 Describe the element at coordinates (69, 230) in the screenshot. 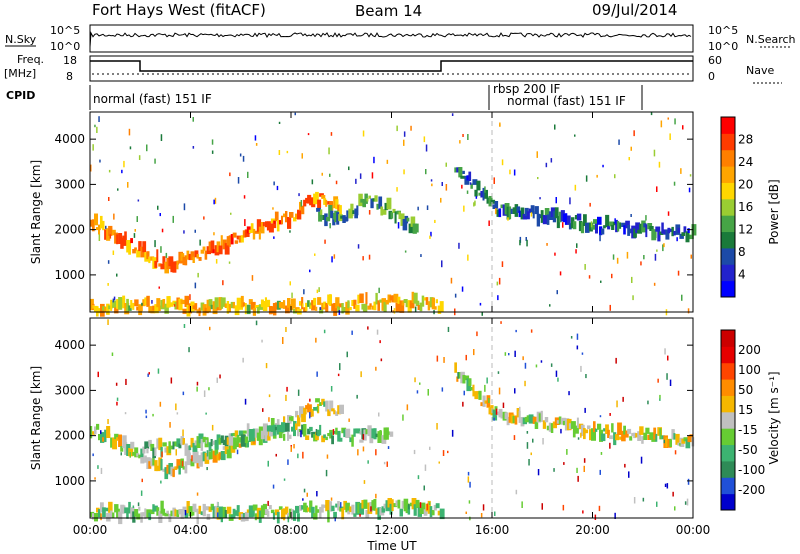

I see `y-tick-label: 2000` at that location.